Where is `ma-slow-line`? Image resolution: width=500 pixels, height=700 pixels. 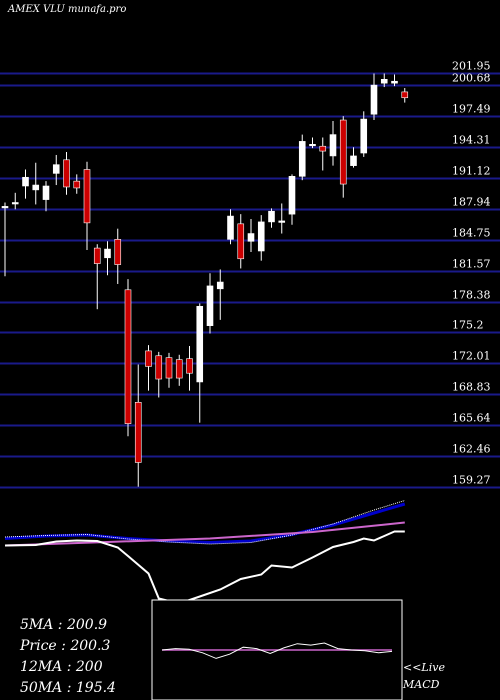
ma-slow-line is located at coordinates (205, 523).